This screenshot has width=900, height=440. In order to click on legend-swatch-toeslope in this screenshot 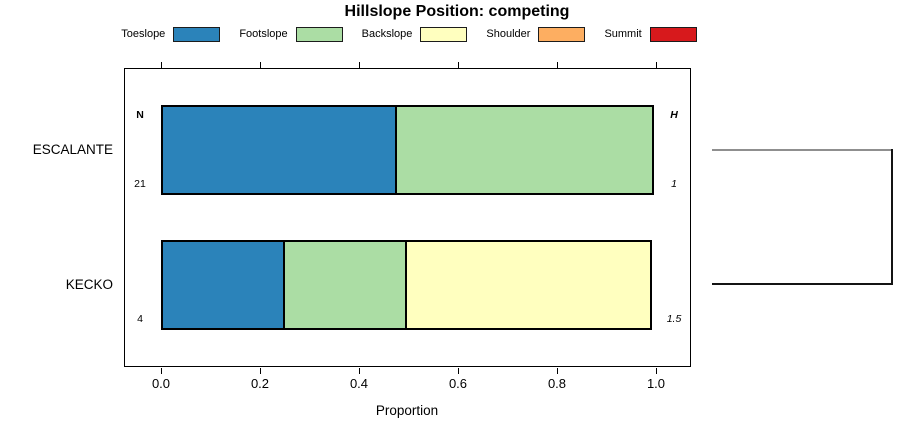, I will do `click(197, 34)`.